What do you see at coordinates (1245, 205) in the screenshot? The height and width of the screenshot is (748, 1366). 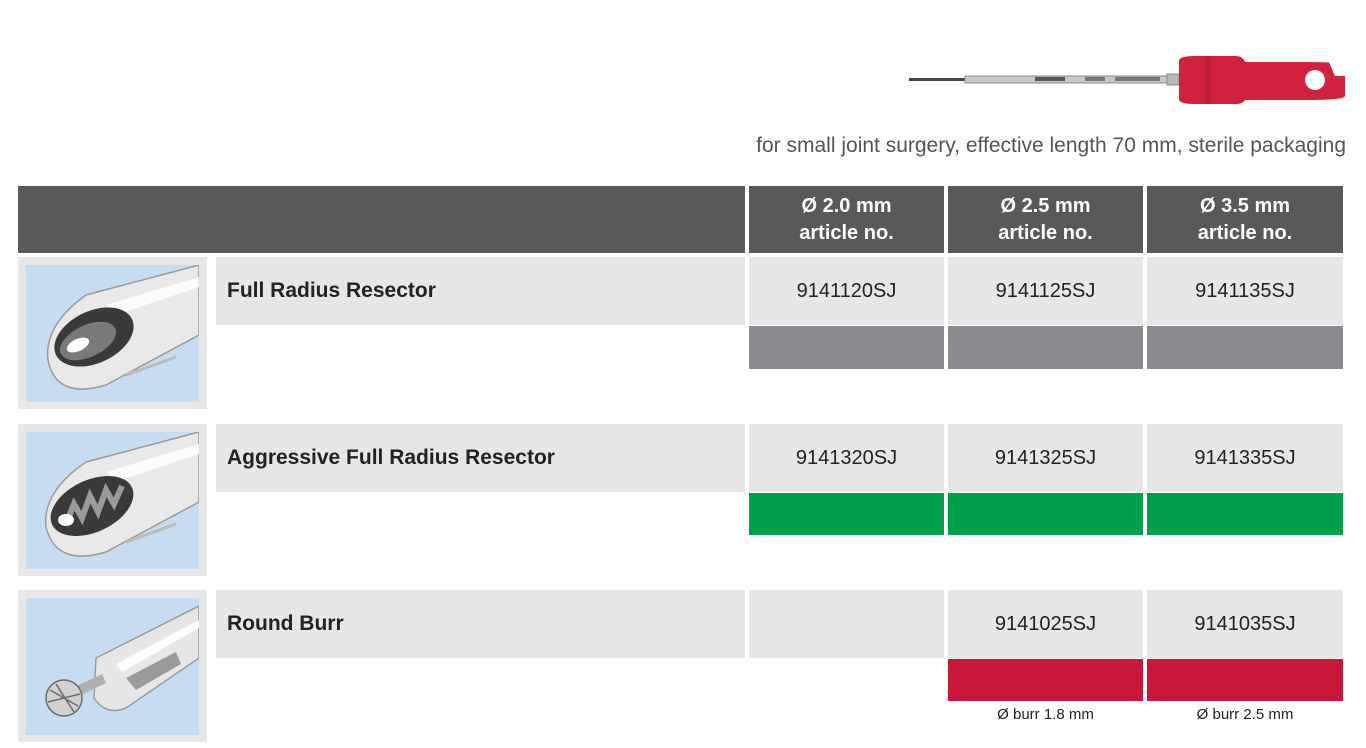 I see `column-size: Ø 3.5 mm` at bounding box center [1245, 205].